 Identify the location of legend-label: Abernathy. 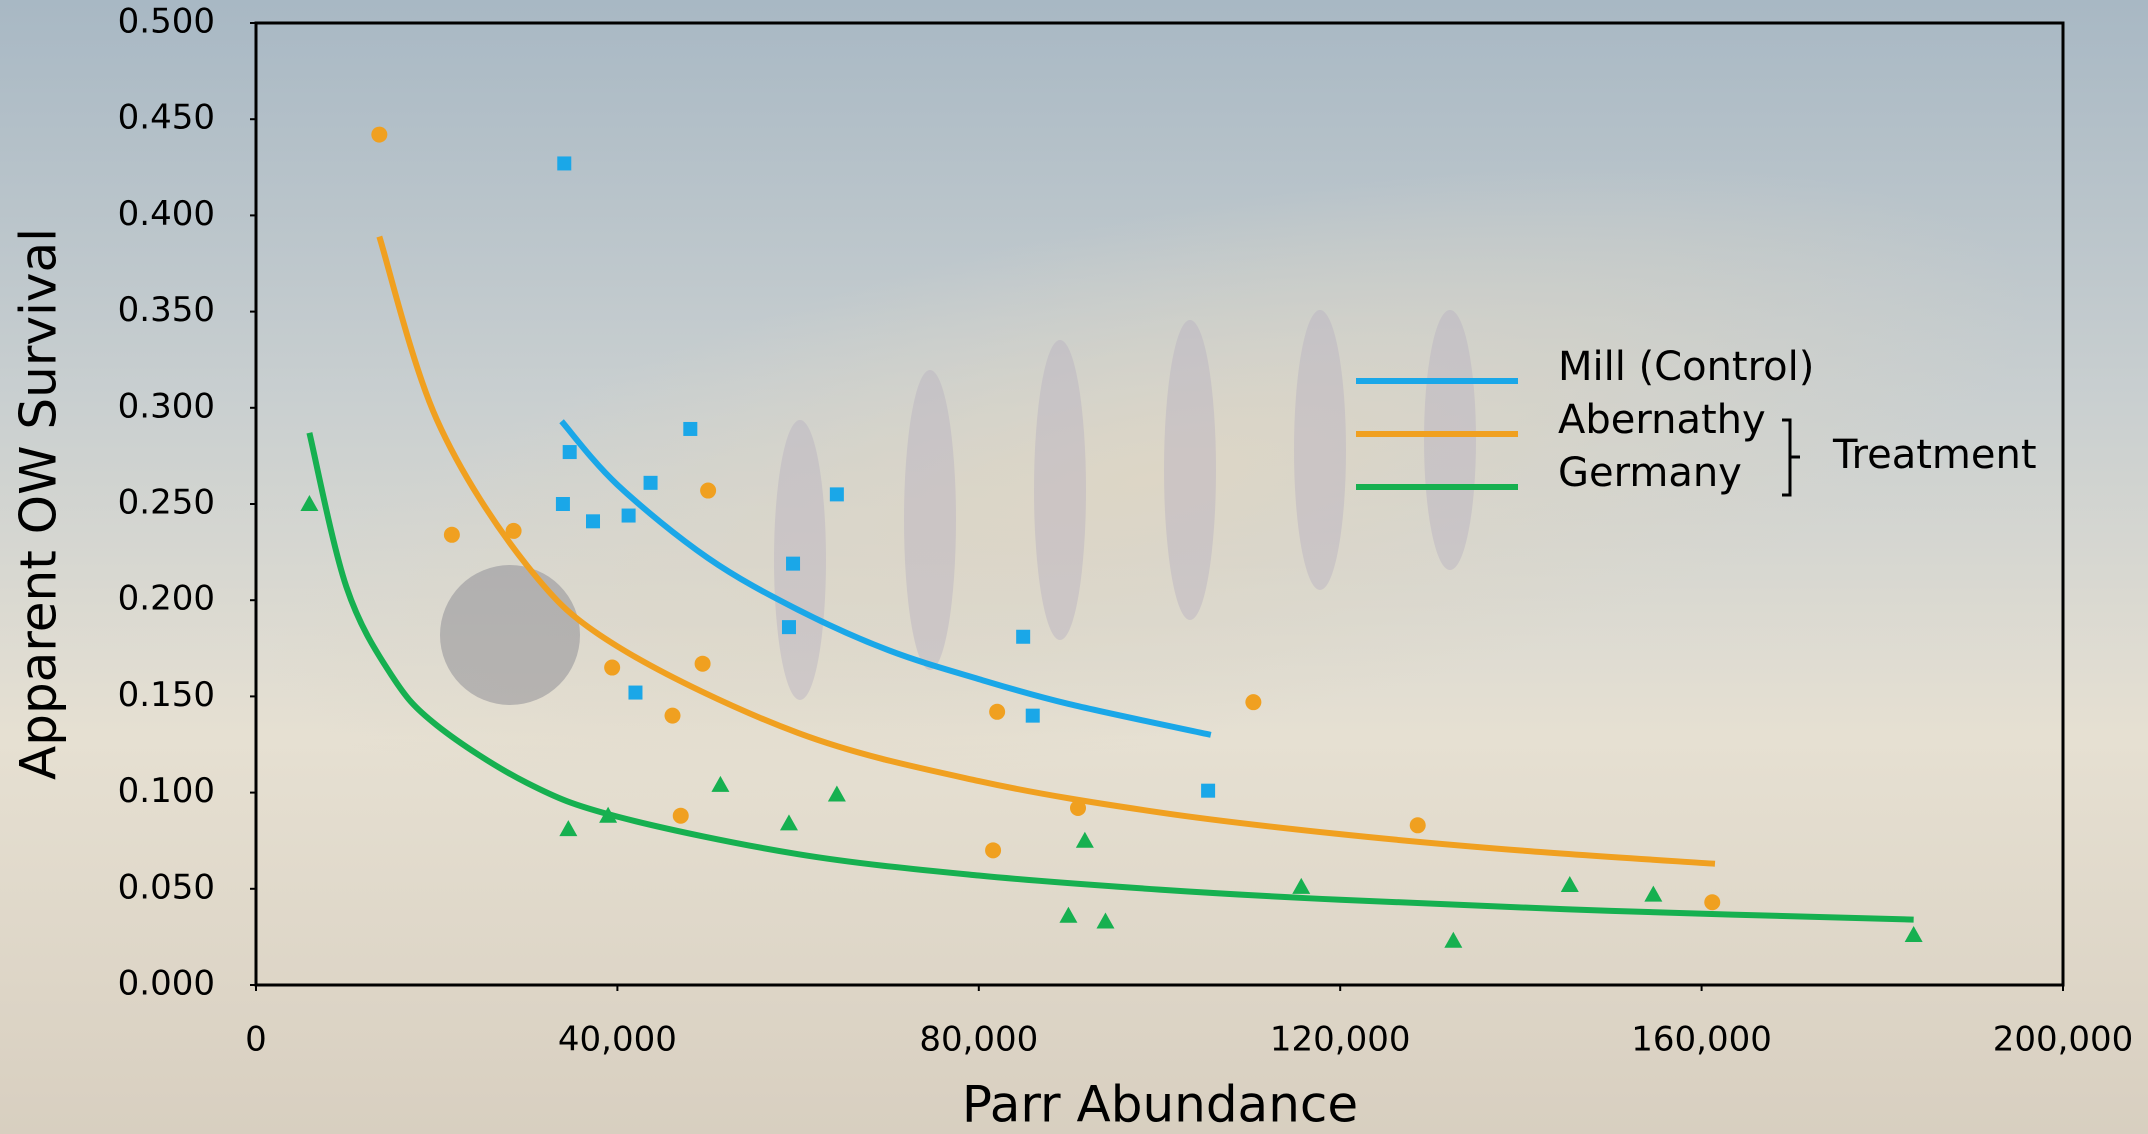
(1662, 420).